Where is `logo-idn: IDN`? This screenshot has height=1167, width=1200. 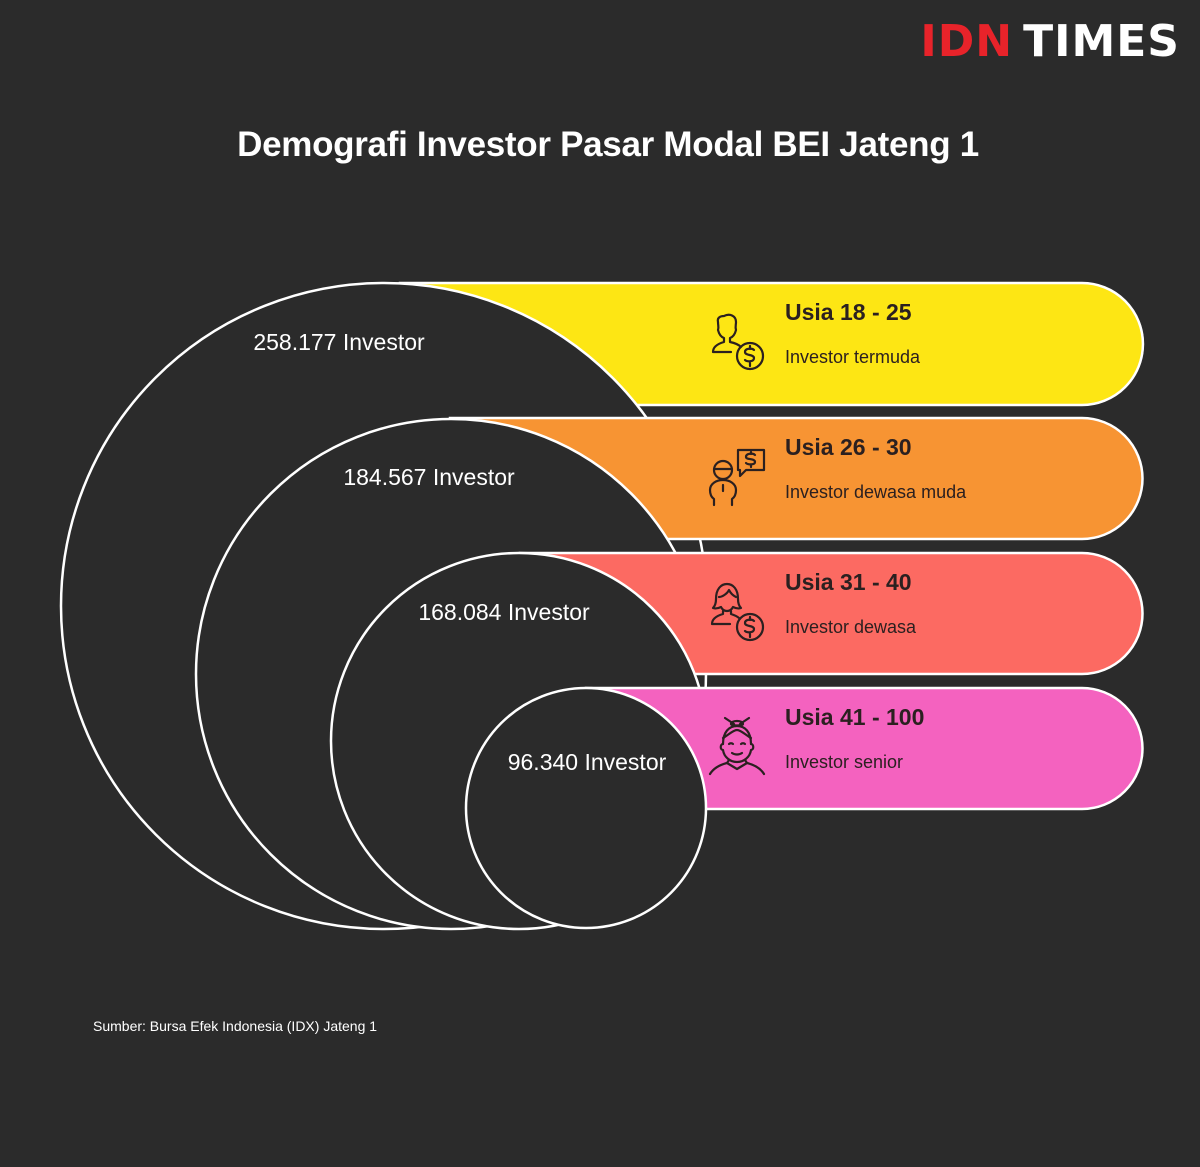 logo-idn: IDN is located at coordinates (967, 41).